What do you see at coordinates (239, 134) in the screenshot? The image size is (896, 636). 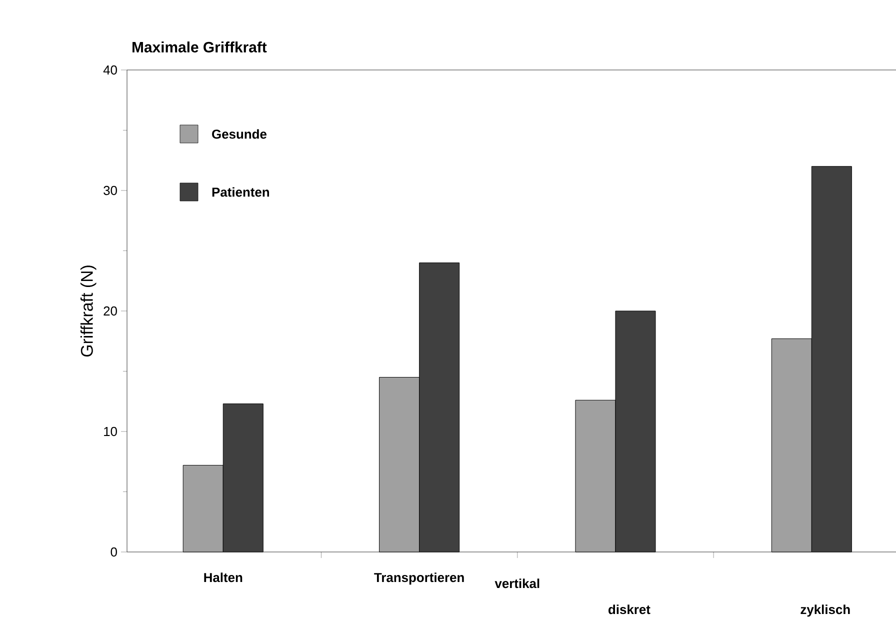 I see `legend-label: Gesunde` at bounding box center [239, 134].